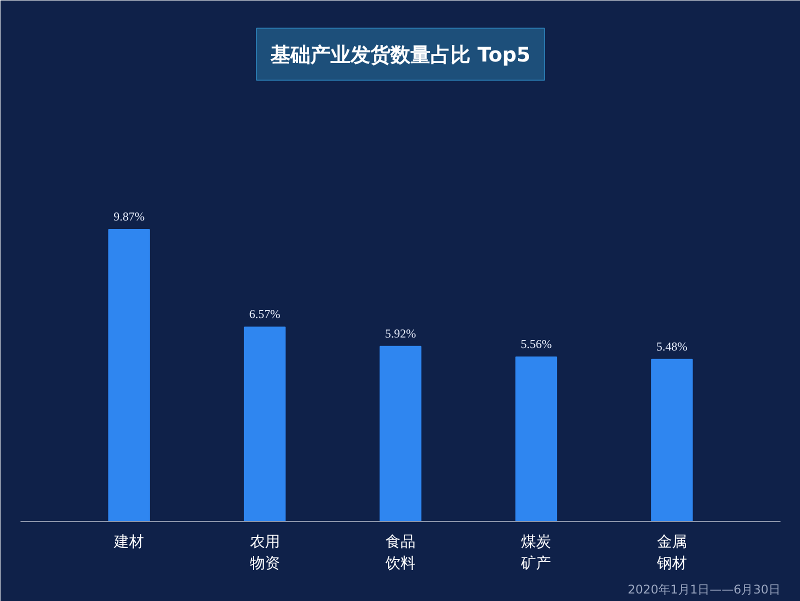 This screenshot has width=800, height=601. I want to click on chart-title: 基础产业发货数量占比 Top5, so click(400, 54).